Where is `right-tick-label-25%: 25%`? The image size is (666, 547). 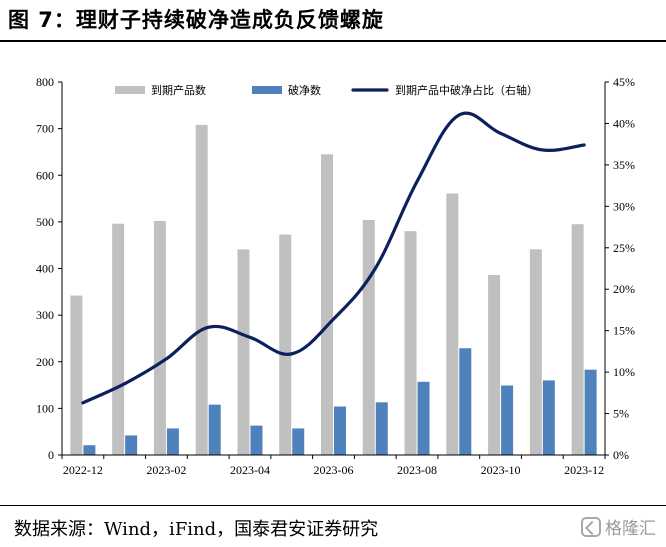
right-tick-label-25%: 25% is located at coordinates (624, 248).